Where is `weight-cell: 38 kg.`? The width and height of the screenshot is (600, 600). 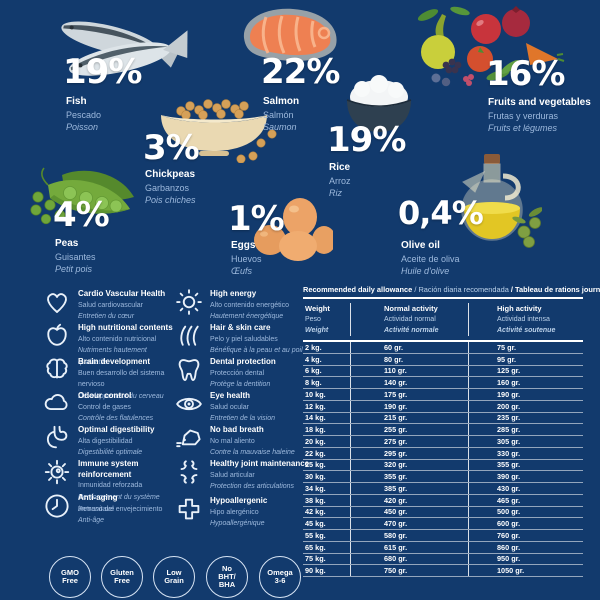
weight-cell: 38 kg. is located at coordinates (315, 500).